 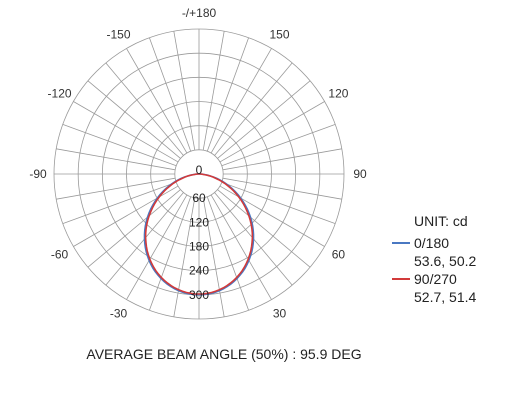 What do you see at coordinates (119, 313) in the screenshot?
I see `angle-label: -30` at bounding box center [119, 313].